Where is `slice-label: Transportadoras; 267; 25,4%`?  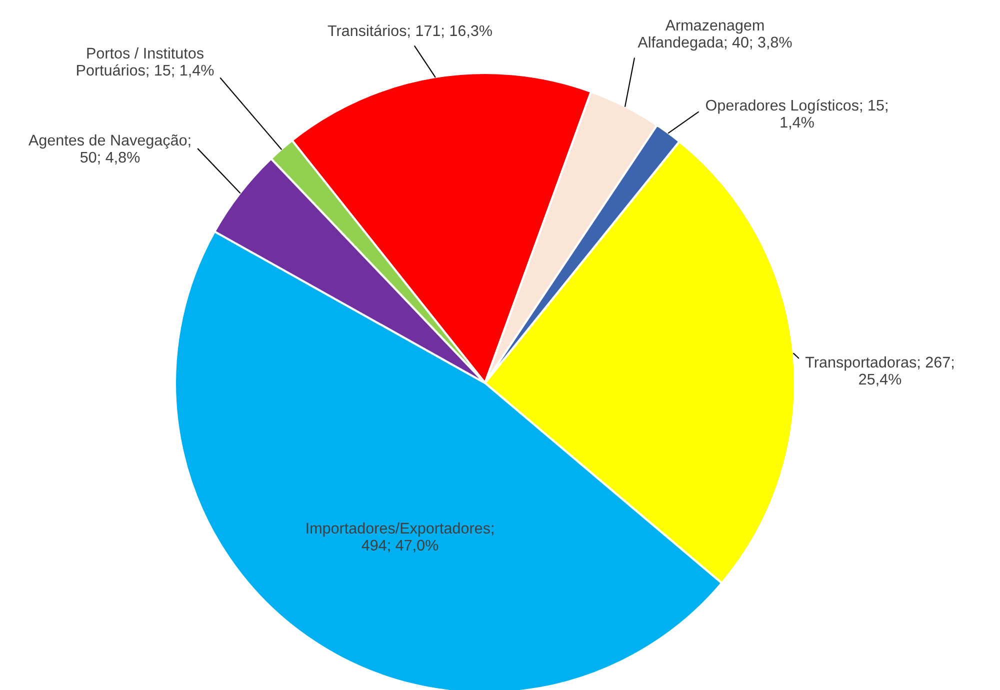 slice-label: Transportadoras; 267; 25,4% is located at coordinates (879, 371).